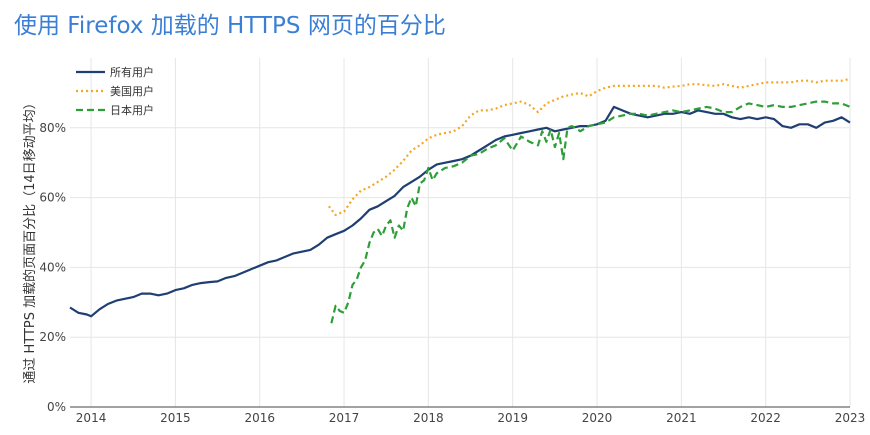  I want to click on y-axis-label: 通过 HTTPS 加载的页面百分比（14日移动平均）, so click(30, 239).